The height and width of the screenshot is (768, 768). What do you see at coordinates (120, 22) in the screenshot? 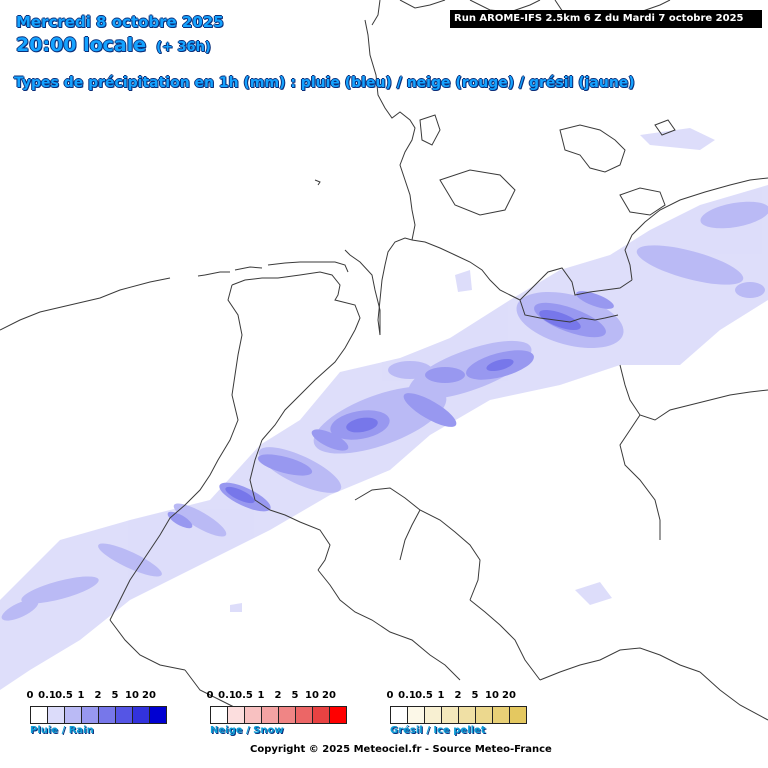
I see `forecast-date: Mercredi 8 octobre 2025` at bounding box center [120, 22].